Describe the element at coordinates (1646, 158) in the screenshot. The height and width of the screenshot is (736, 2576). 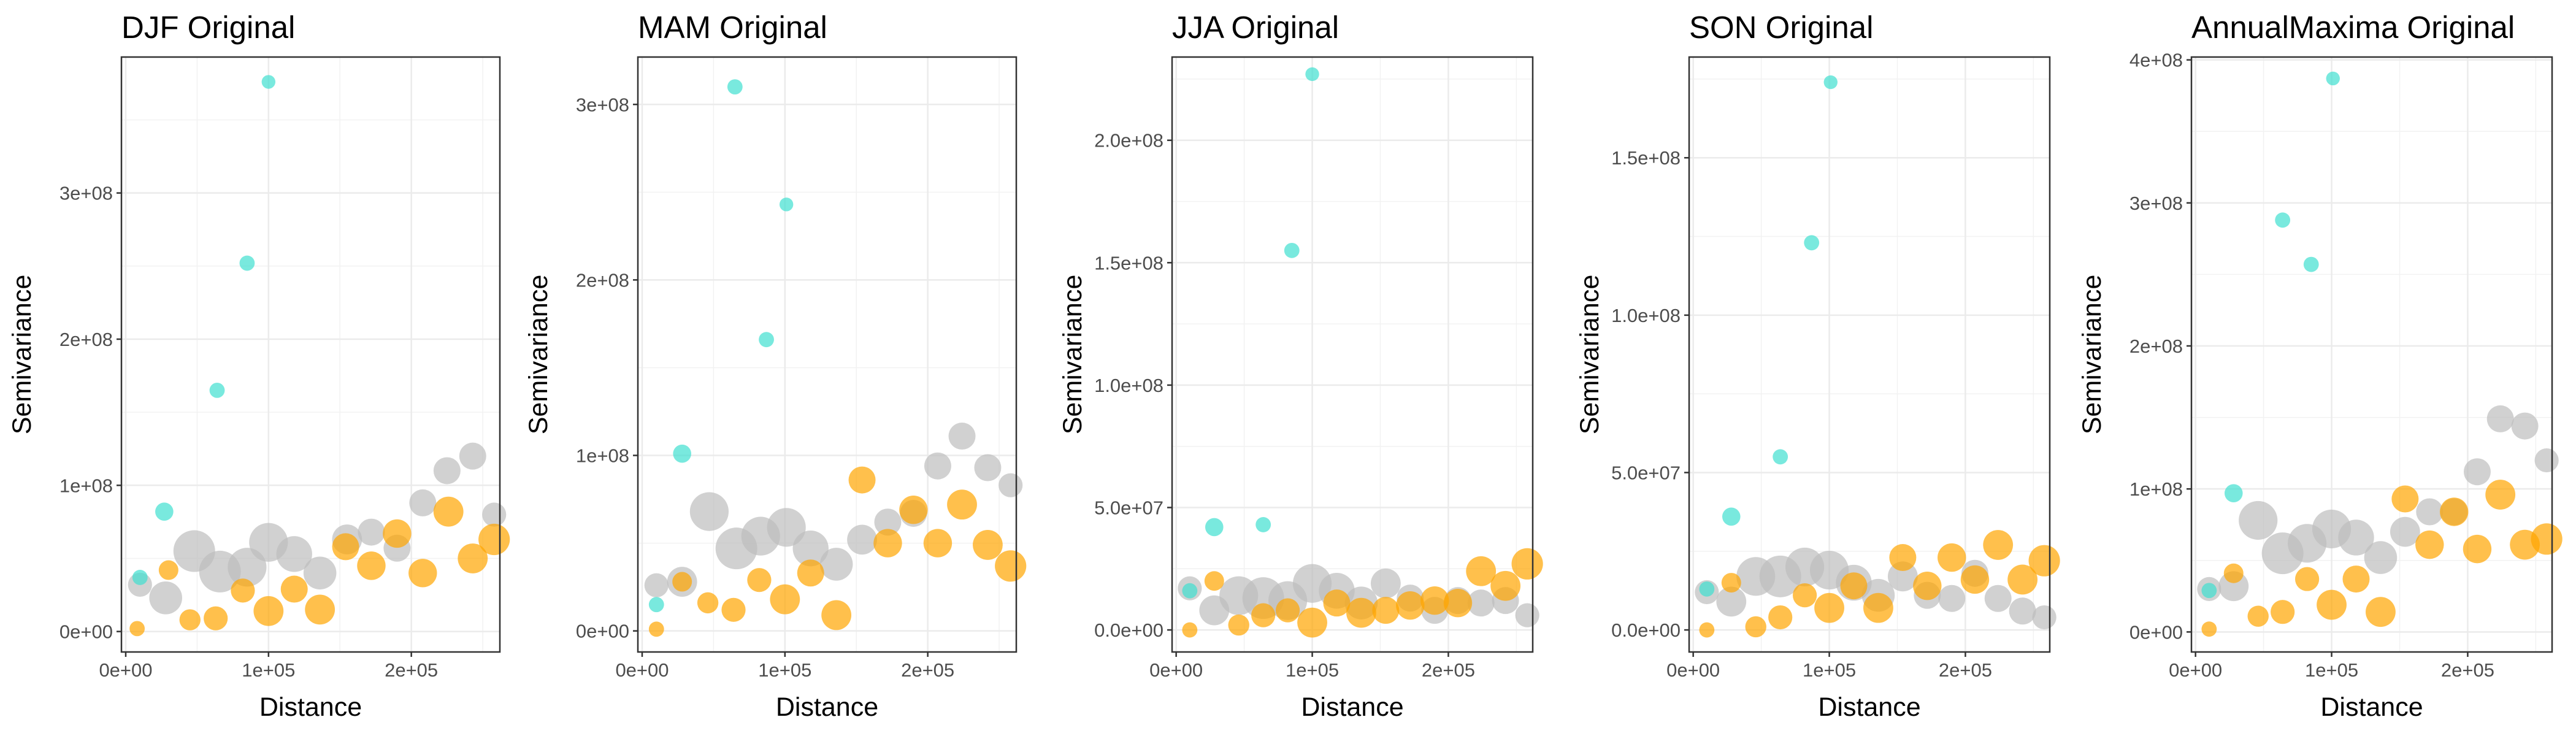
I see `y-tick-label: 1.5e+08` at that location.